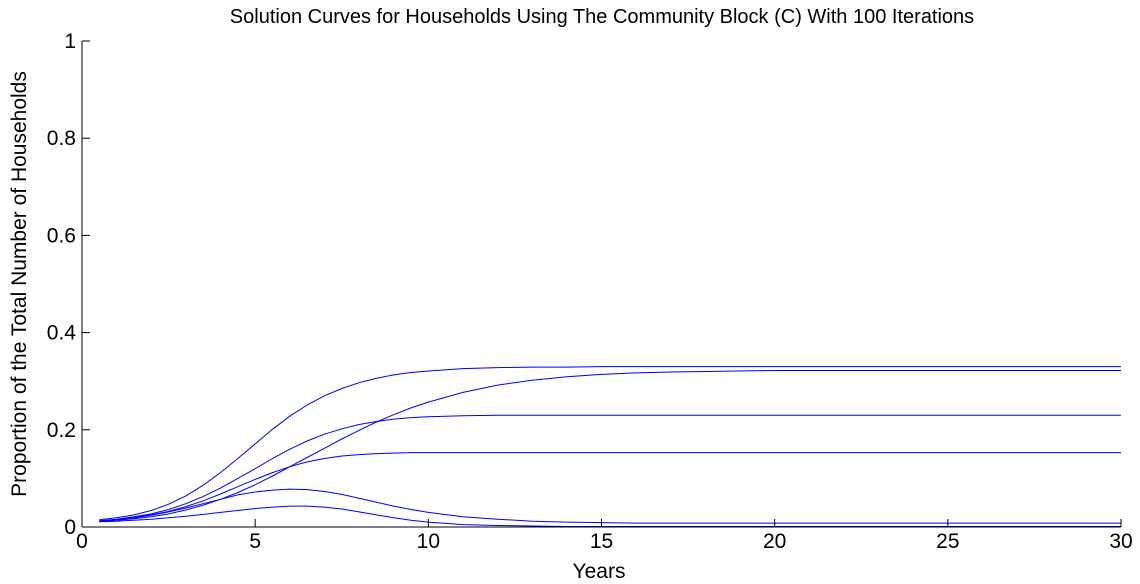 Image resolution: width=1140 pixels, height=584 pixels. Describe the element at coordinates (255, 541) in the screenshot. I see `x-tick-label: 5` at that location.